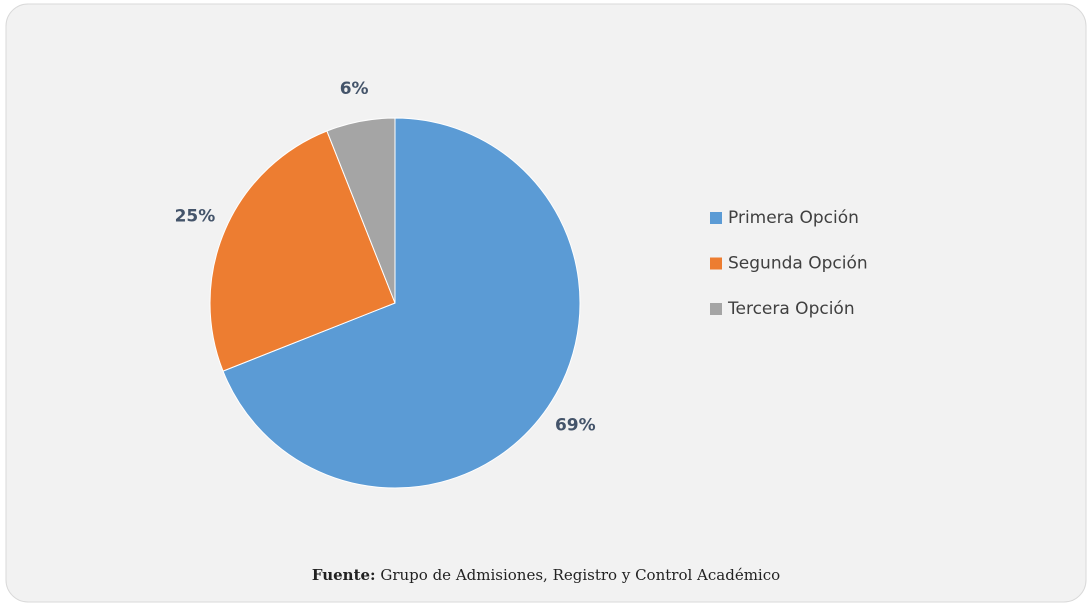  What do you see at coordinates (195, 216) in the screenshot?
I see `data-label: 25%` at bounding box center [195, 216].